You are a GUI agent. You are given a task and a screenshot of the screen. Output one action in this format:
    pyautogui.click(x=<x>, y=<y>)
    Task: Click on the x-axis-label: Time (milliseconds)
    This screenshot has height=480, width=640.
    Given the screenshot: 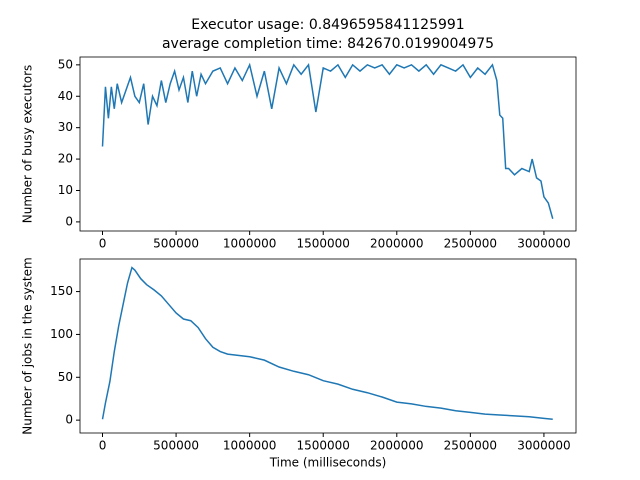 What is the action you would take?
    pyautogui.click(x=328, y=463)
    